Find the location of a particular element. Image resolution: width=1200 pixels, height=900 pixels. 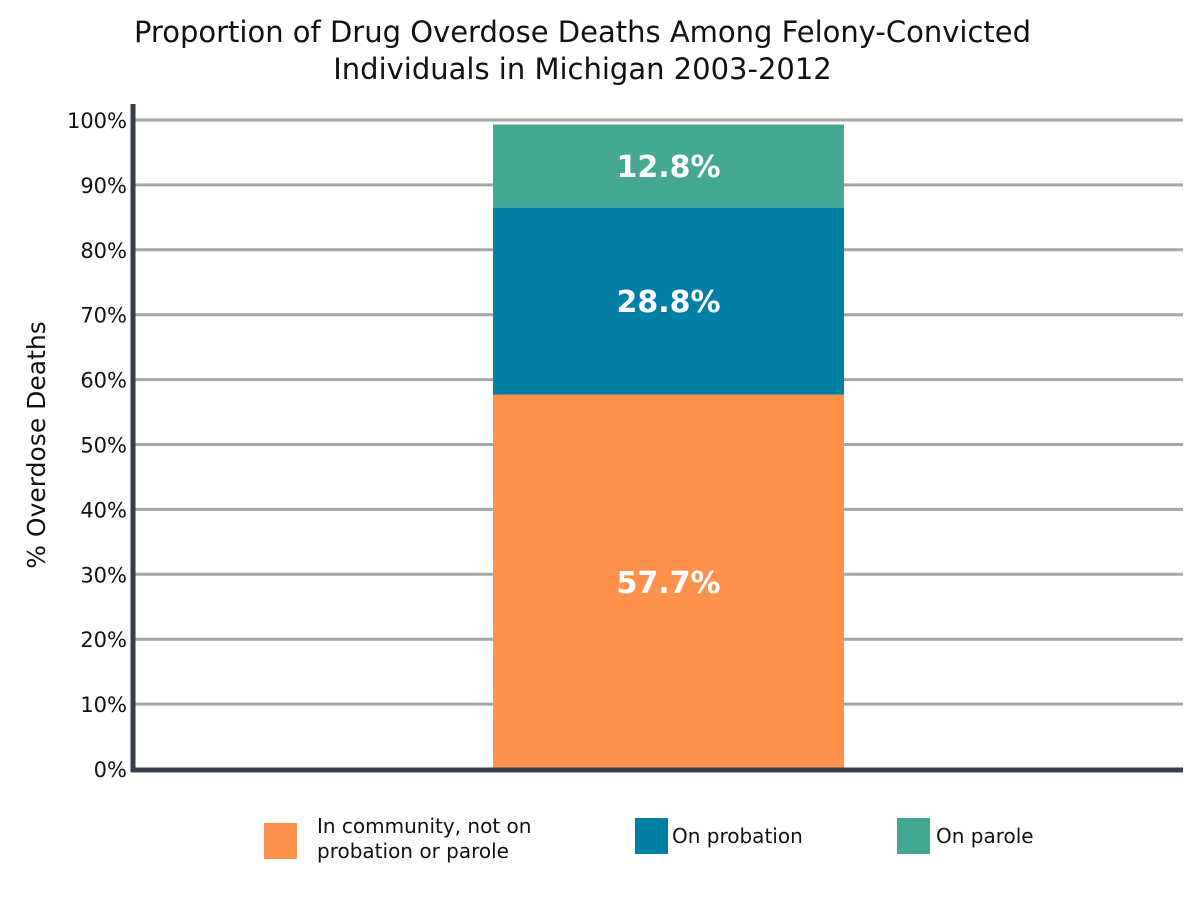

legend-item-parole: On parole is located at coordinates (965, 836).